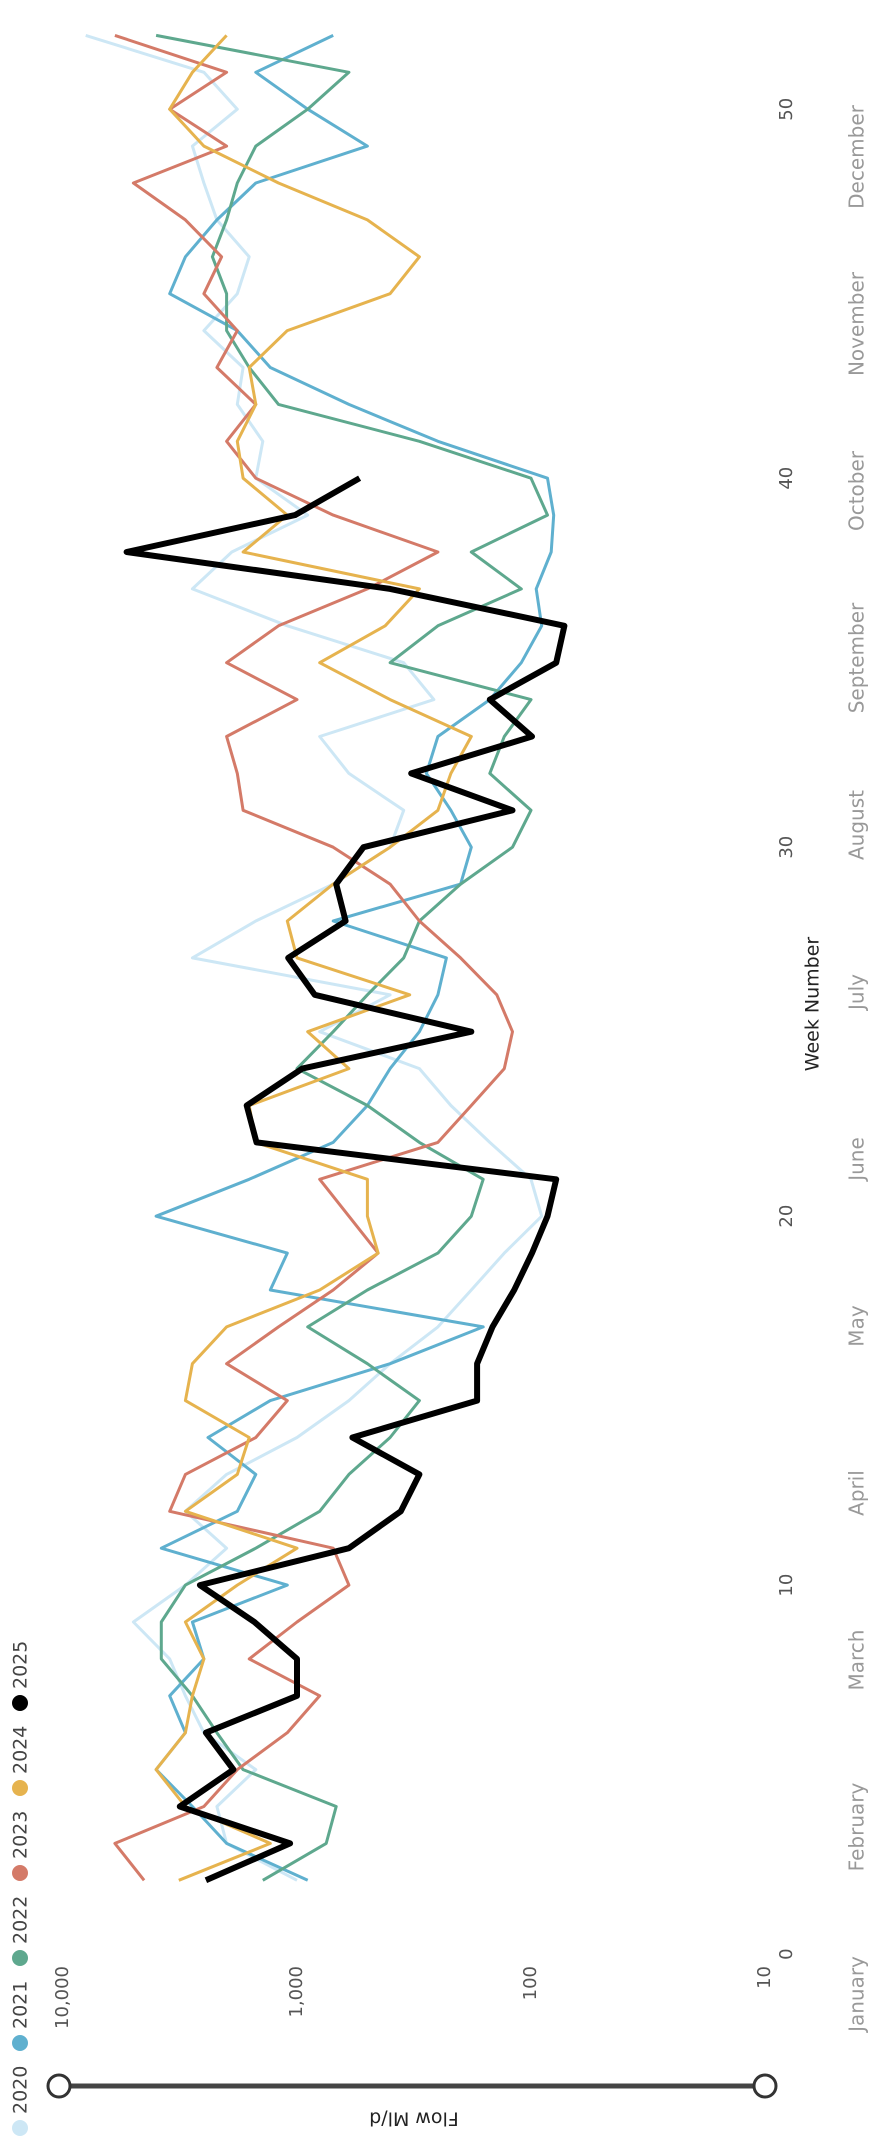 This screenshot has height=2146, width=880. What do you see at coordinates (786, 1953) in the screenshot?
I see `x-tick-label: 0` at bounding box center [786, 1953].